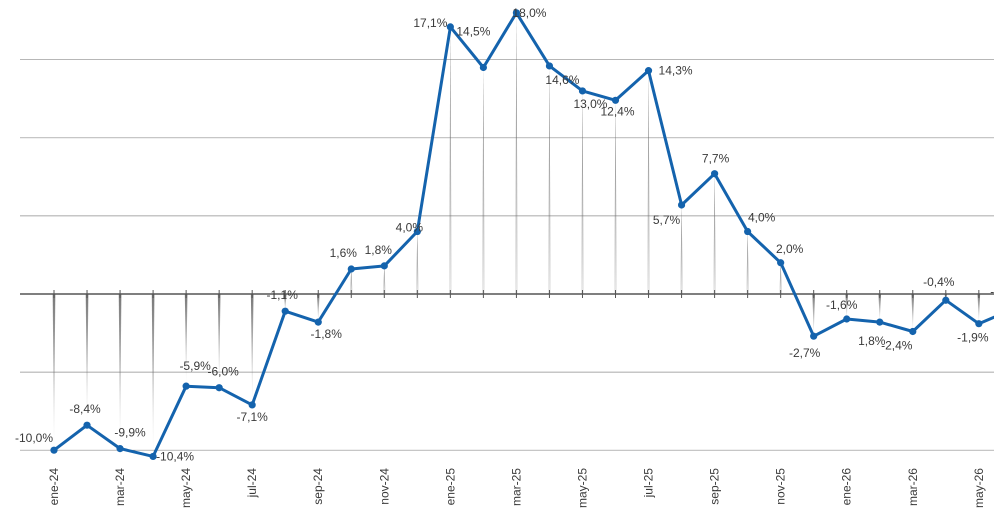 Image resolution: width=994 pixels, height=531 pixels. Describe the element at coordinates (667, 220) in the screenshot. I see `data-label: 5,7%` at that location.